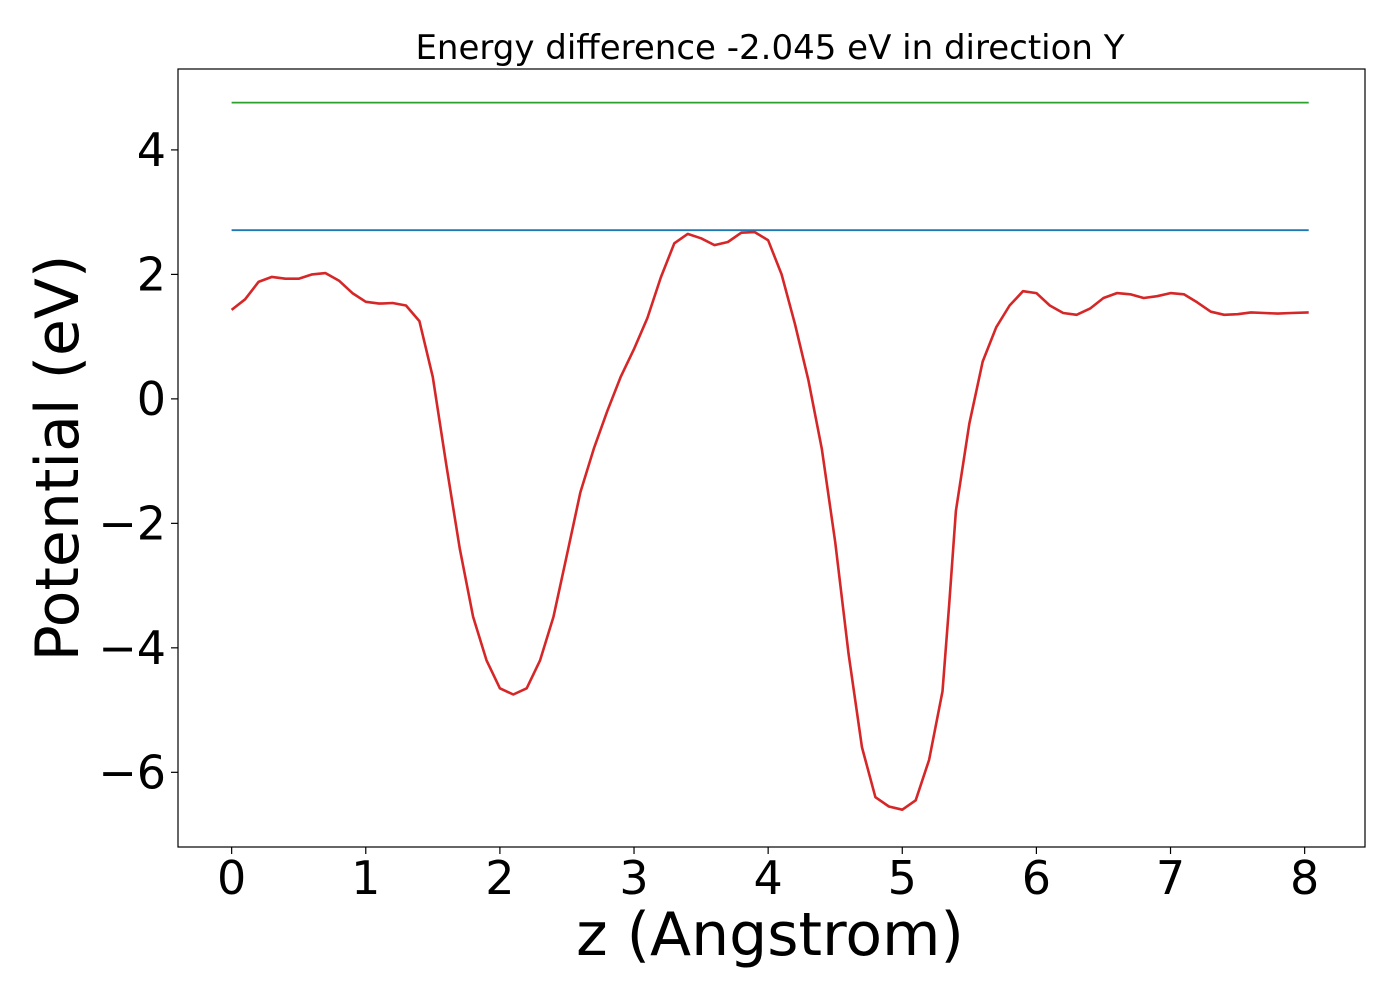  What do you see at coordinates (231, 878) in the screenshot?
I see `x-tick-label: 0` at bounding box center [231, 878].